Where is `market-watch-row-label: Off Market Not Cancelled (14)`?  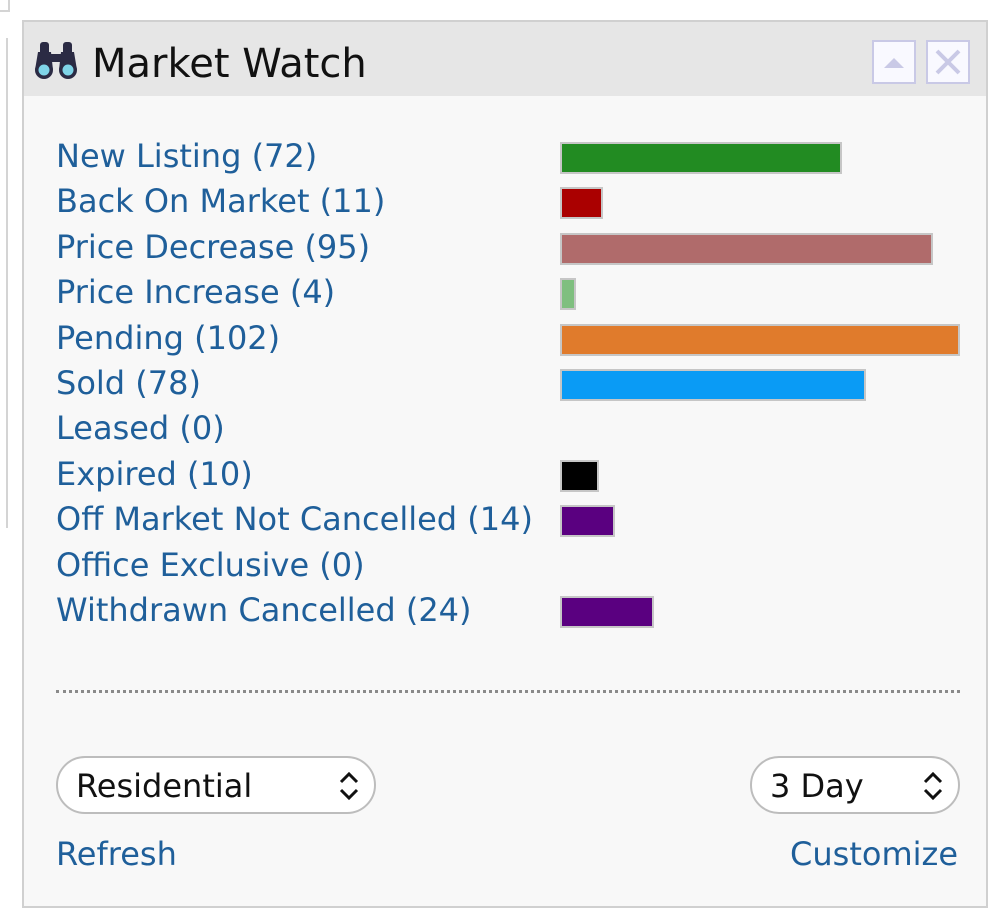
market-watch-row-label: Off Market Not Cancelled (14) is located at coordinates (294, 519).